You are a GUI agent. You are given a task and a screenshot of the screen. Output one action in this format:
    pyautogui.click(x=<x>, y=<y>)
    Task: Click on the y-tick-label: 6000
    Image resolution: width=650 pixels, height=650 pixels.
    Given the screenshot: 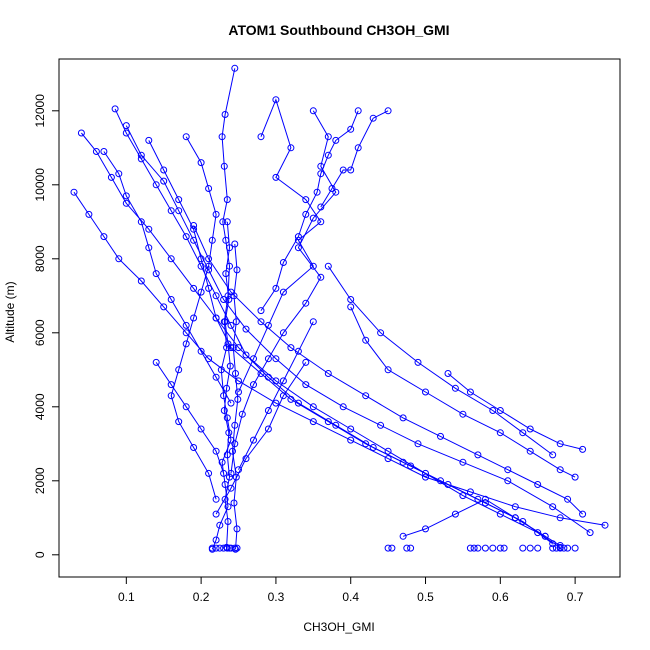 What is the action you would take?
    pyautogui.click(x=40, y=332)
    